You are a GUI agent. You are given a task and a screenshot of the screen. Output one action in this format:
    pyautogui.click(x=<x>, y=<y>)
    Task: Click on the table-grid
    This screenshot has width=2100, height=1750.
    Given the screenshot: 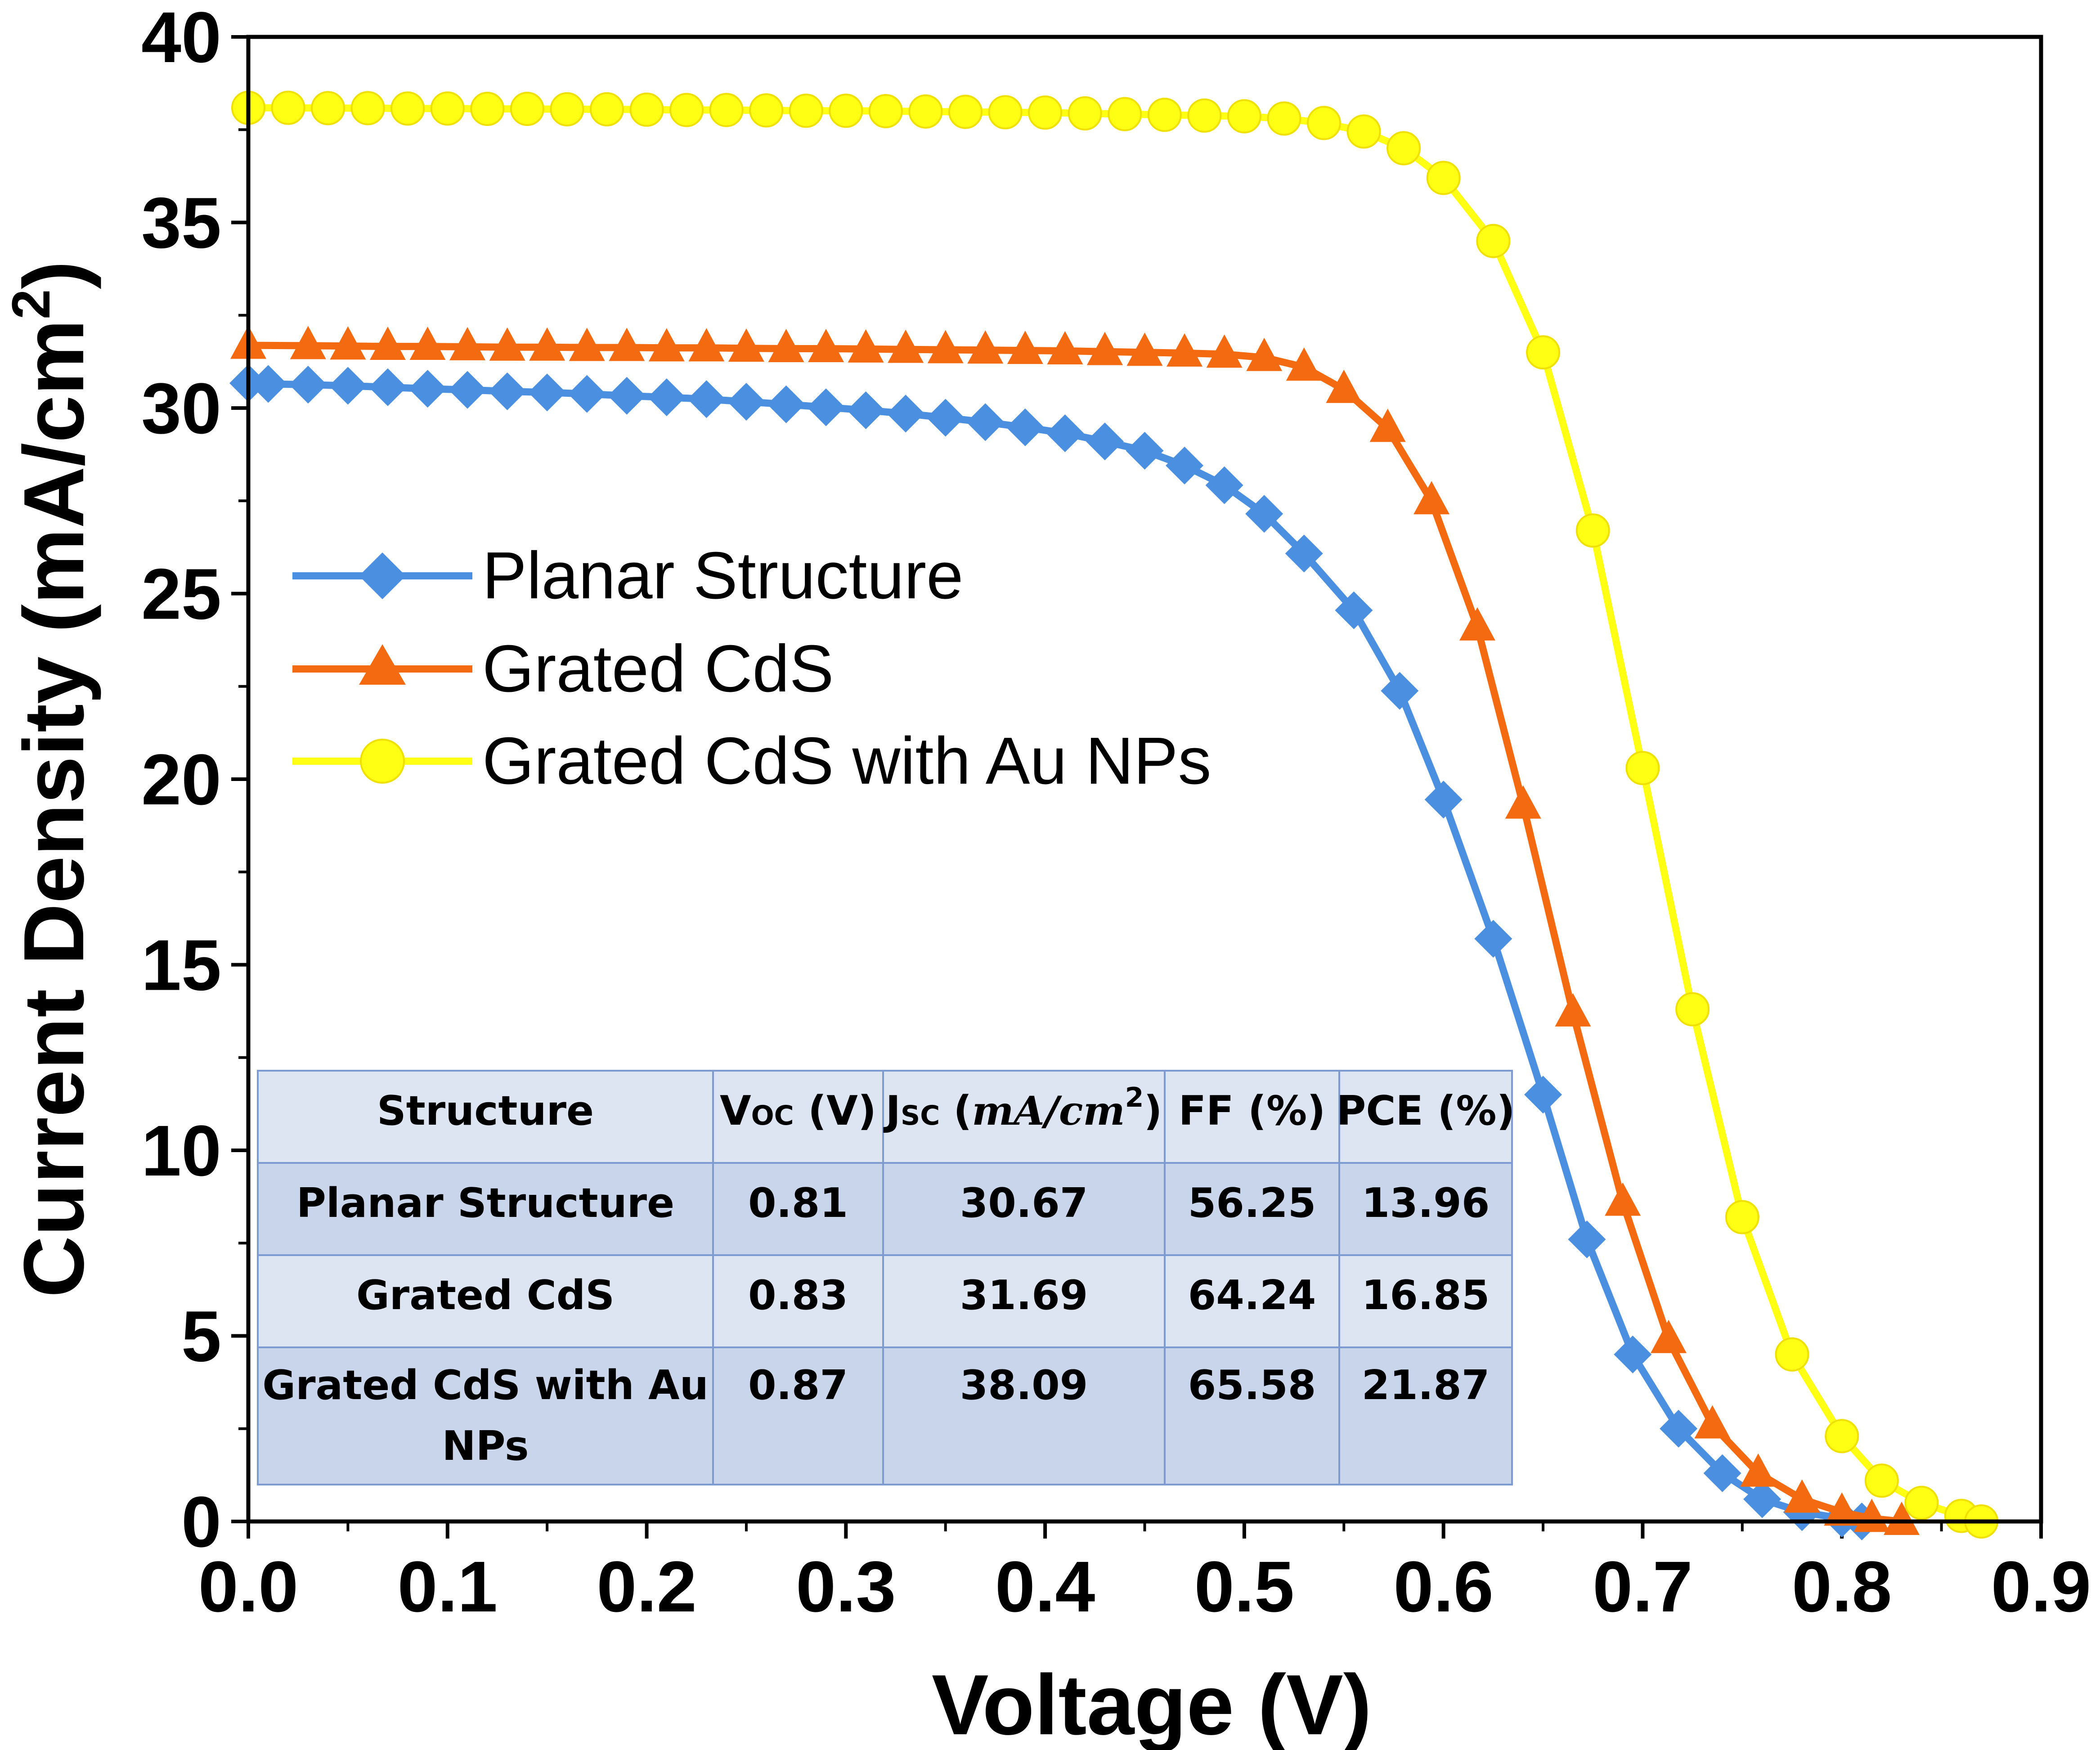 What is the action you would take?
    pyautogui.click(x=885, y=1277)
    